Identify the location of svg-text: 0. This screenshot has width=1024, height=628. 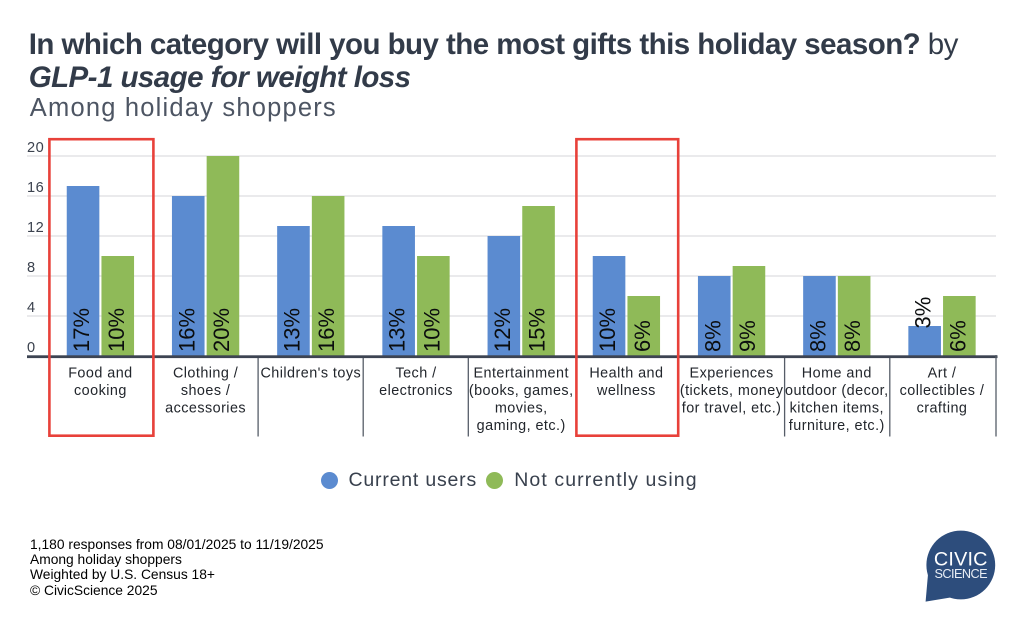
(31, 348).